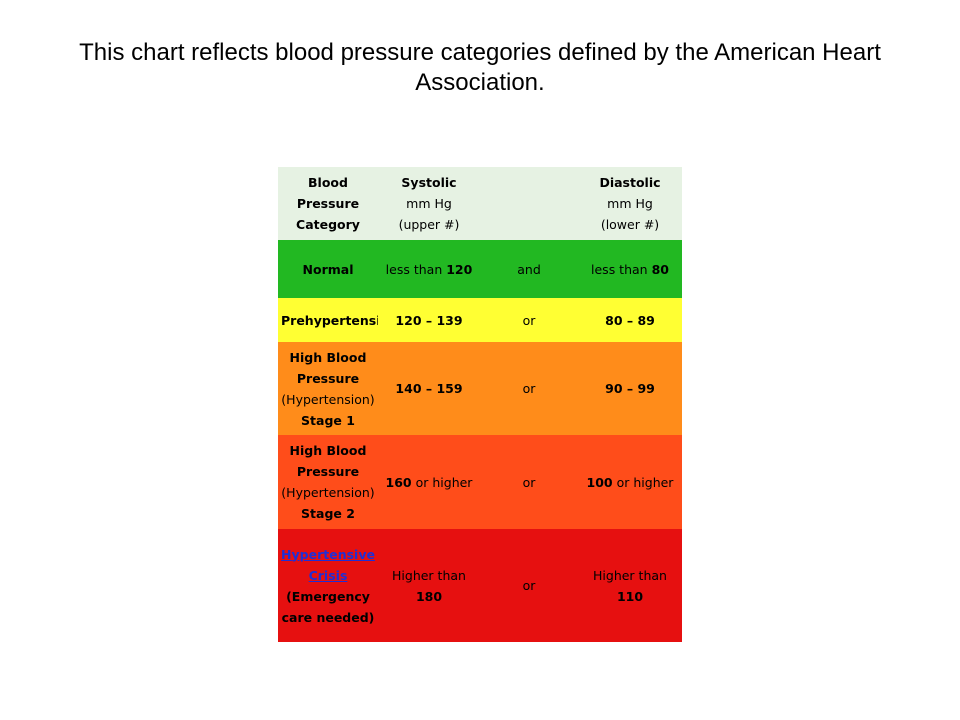 This screenshot has height=720, width=960. What do you see at coordinates (529, 203) in the screenshot?
I see `header-conjunction` at bounding box center [529, 203].